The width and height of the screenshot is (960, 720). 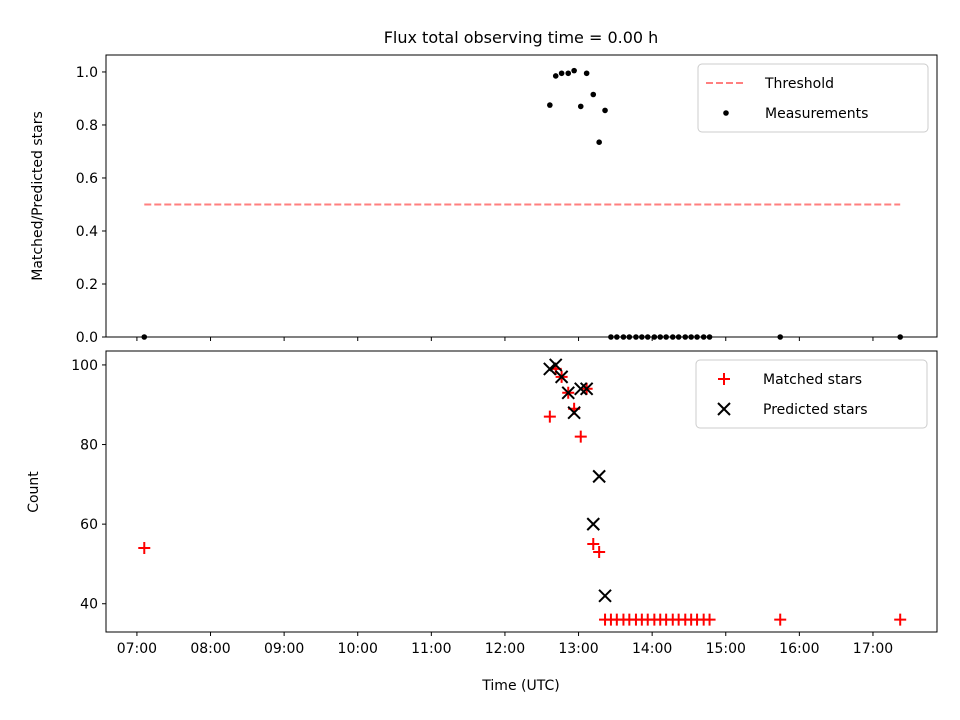 What do you see at coordinates (812, 380) in the screenshot?
I see `legend-label: Matched stars` at bounding box center [812, 380].